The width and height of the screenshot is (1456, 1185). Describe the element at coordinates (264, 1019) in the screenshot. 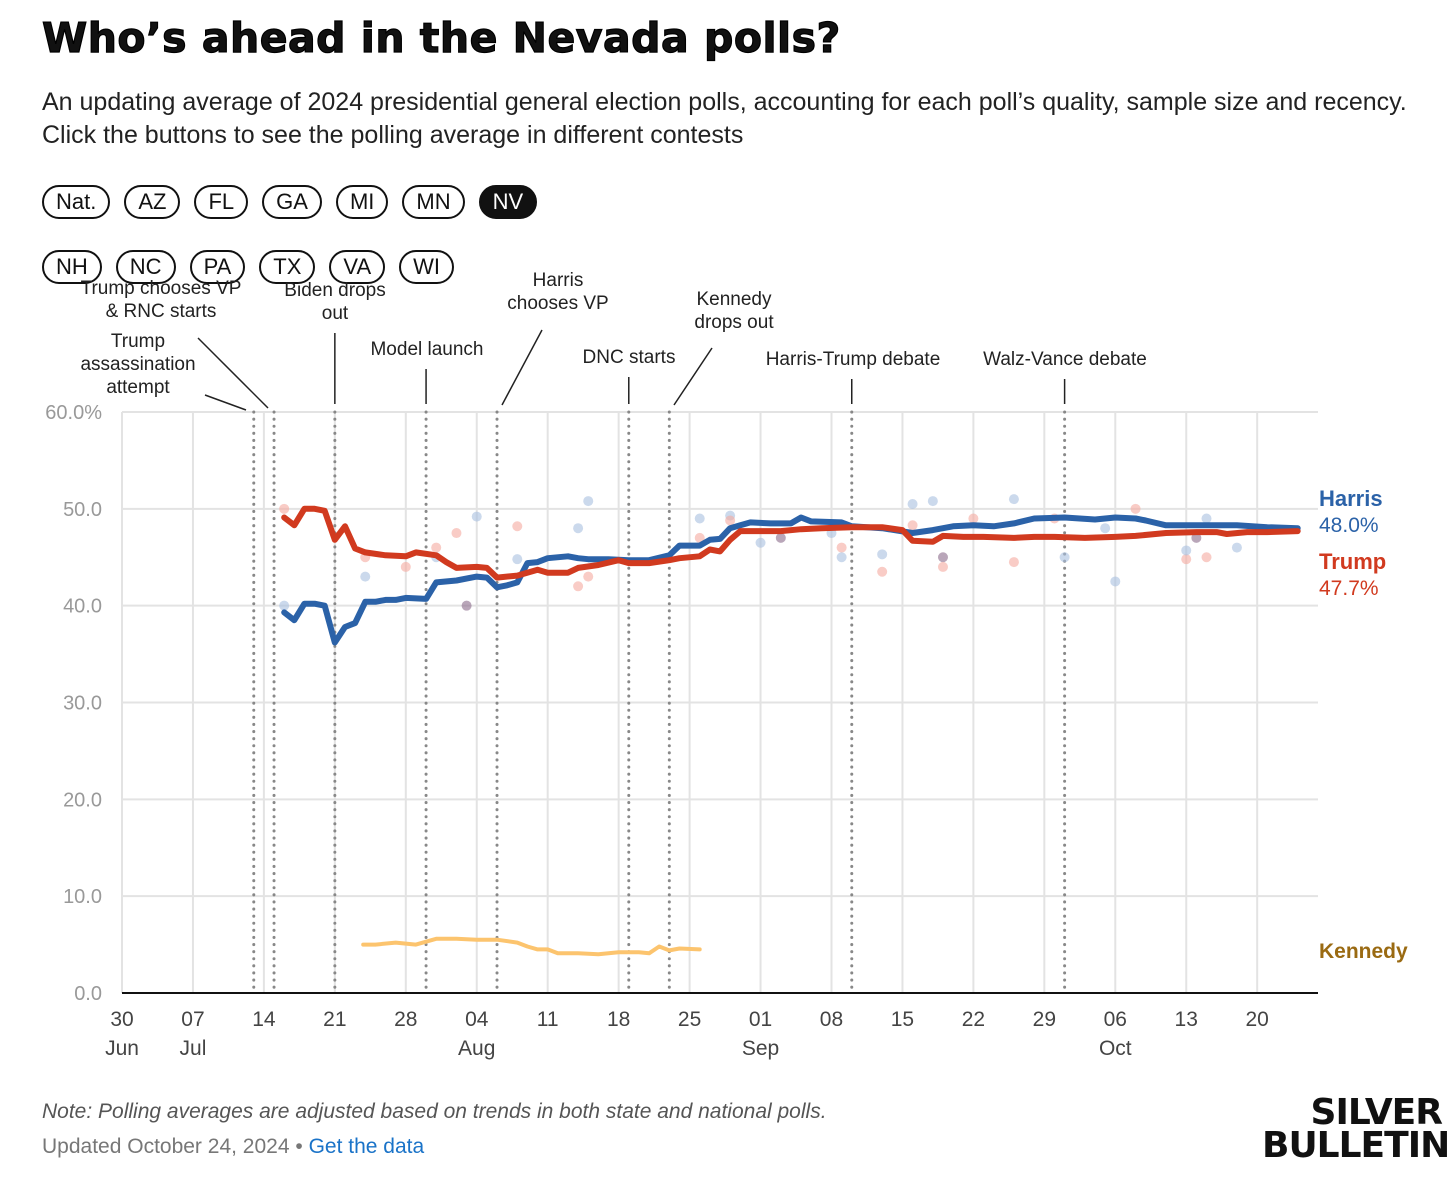

I see `x-tick-label: 14` at that location.